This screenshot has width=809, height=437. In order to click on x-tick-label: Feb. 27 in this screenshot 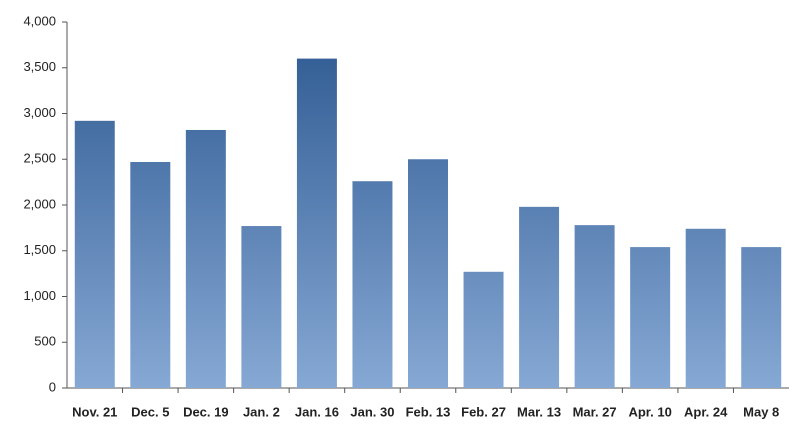, I will do `click(483, 411)`.